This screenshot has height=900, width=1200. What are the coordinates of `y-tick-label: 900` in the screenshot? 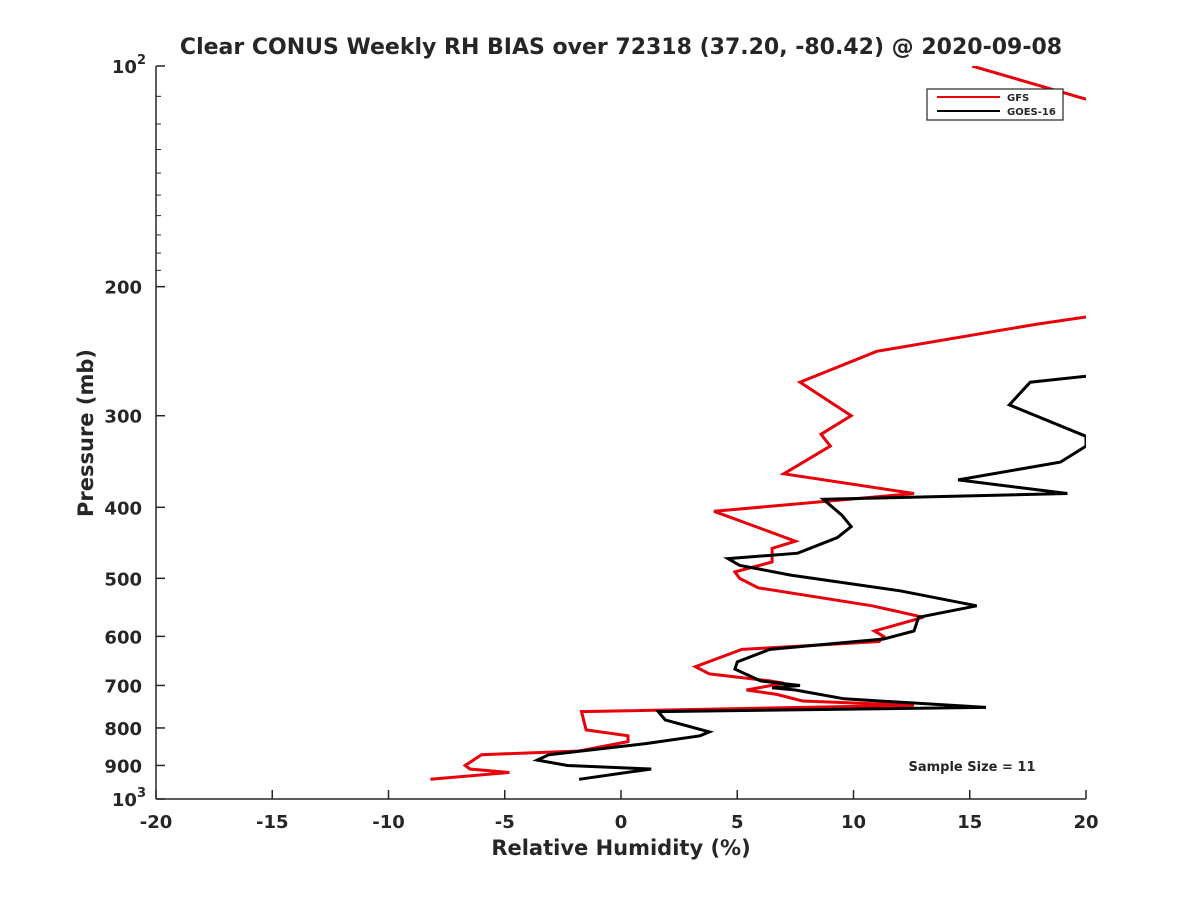 It's located at (123, 766).